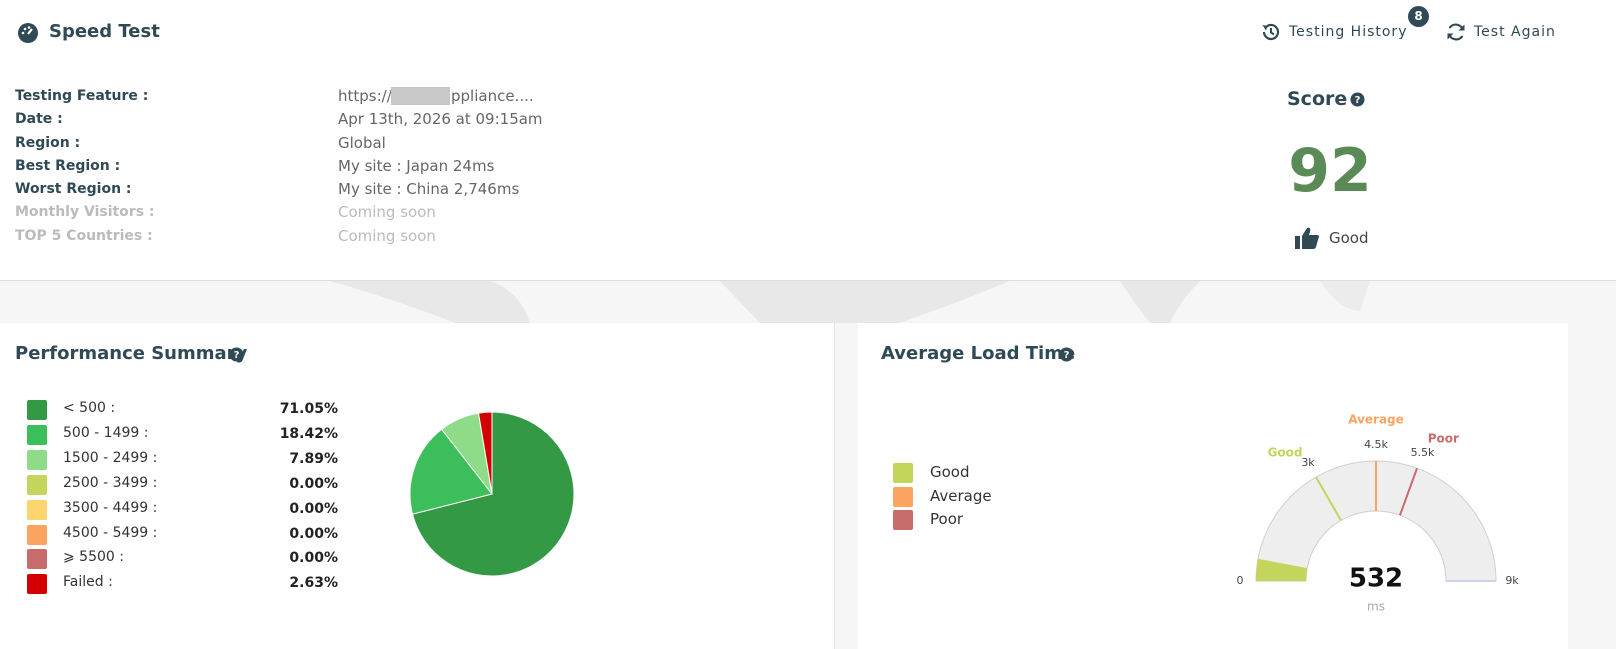 The width and height of the screenshot is (1616, 649). Describe the element at coordinates (308, 433) in the screenshot. I see `value-label: 18.42%` at that location.